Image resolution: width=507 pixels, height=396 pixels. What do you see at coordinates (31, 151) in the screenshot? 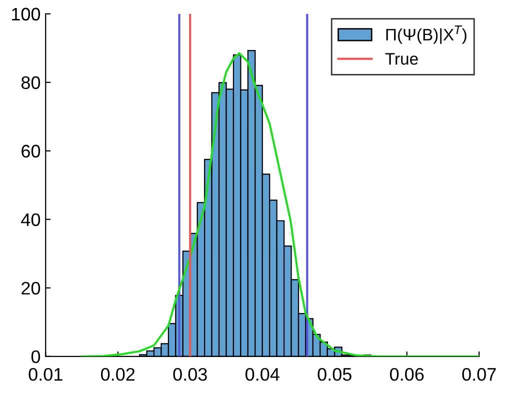
I see `y-tick-label: 60` at bounding box center [31, 151].